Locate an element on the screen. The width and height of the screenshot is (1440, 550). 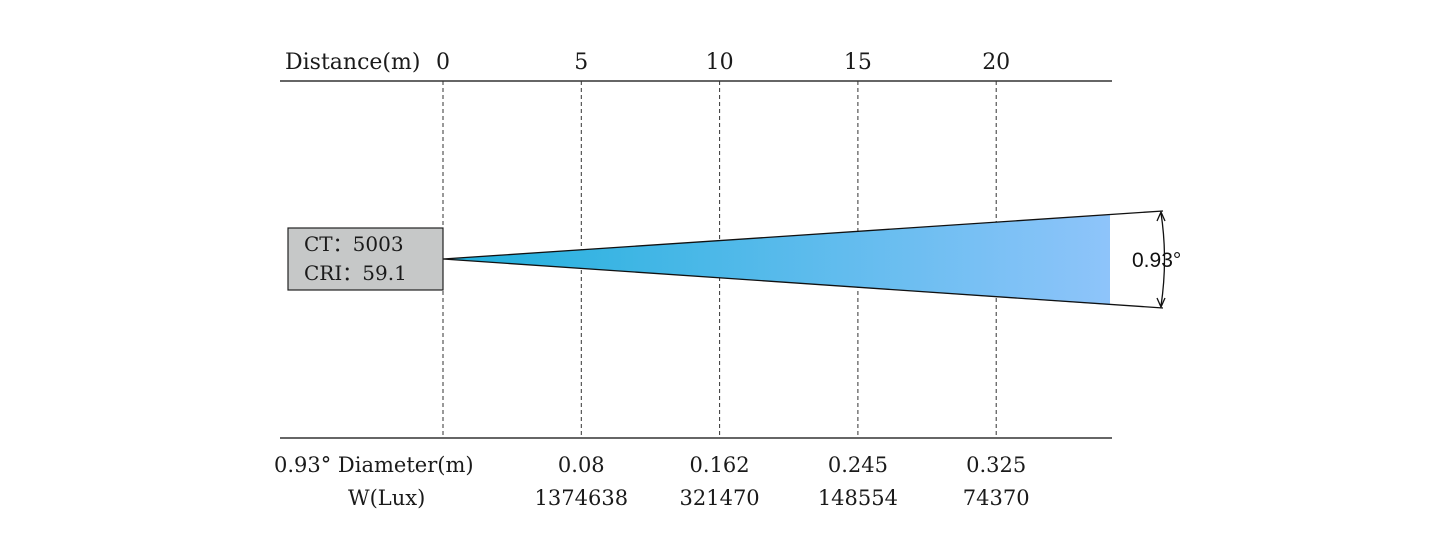
beam-angle-arc is located at coordinates (1163, 259).